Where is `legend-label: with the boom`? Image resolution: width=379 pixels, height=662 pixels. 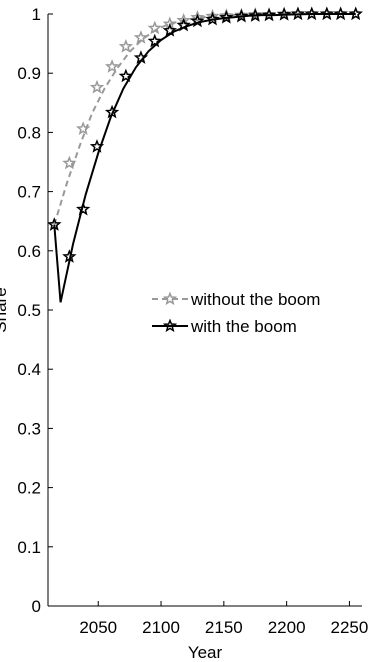
legend-label: with the boom is located at coordinates (243, 326).